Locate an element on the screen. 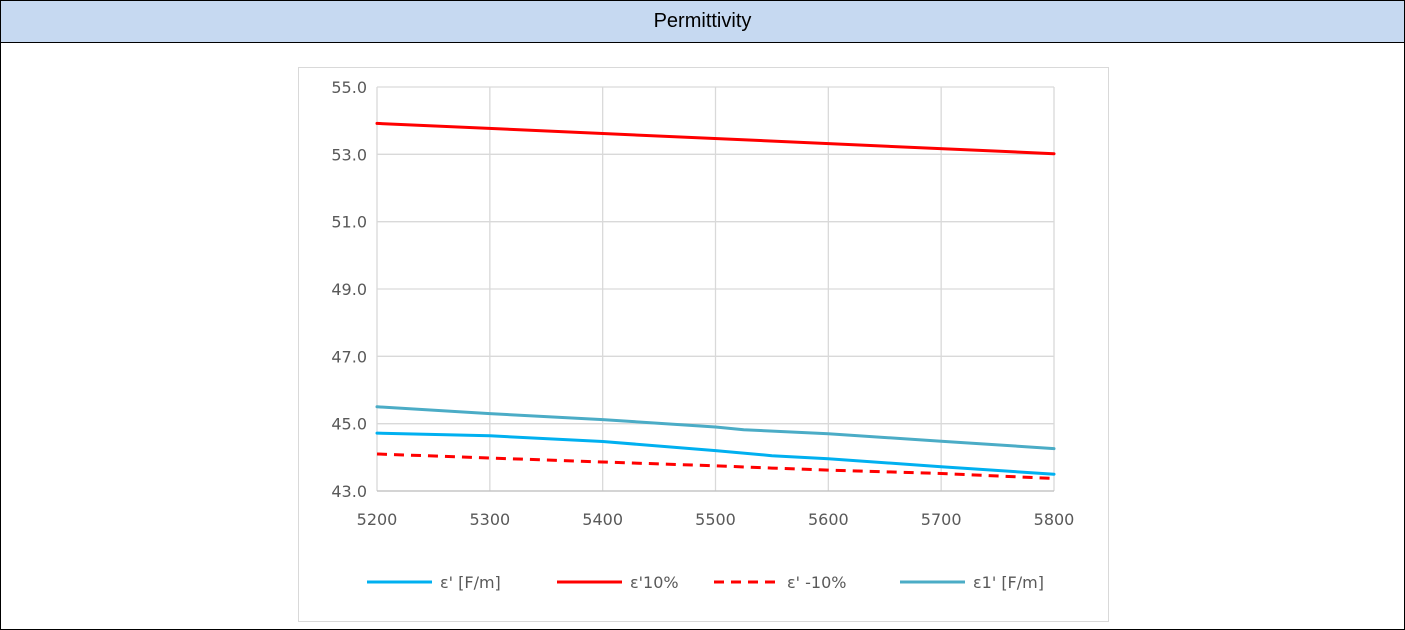  x-tick-label: 5500 is located at coordinates (715, 519).